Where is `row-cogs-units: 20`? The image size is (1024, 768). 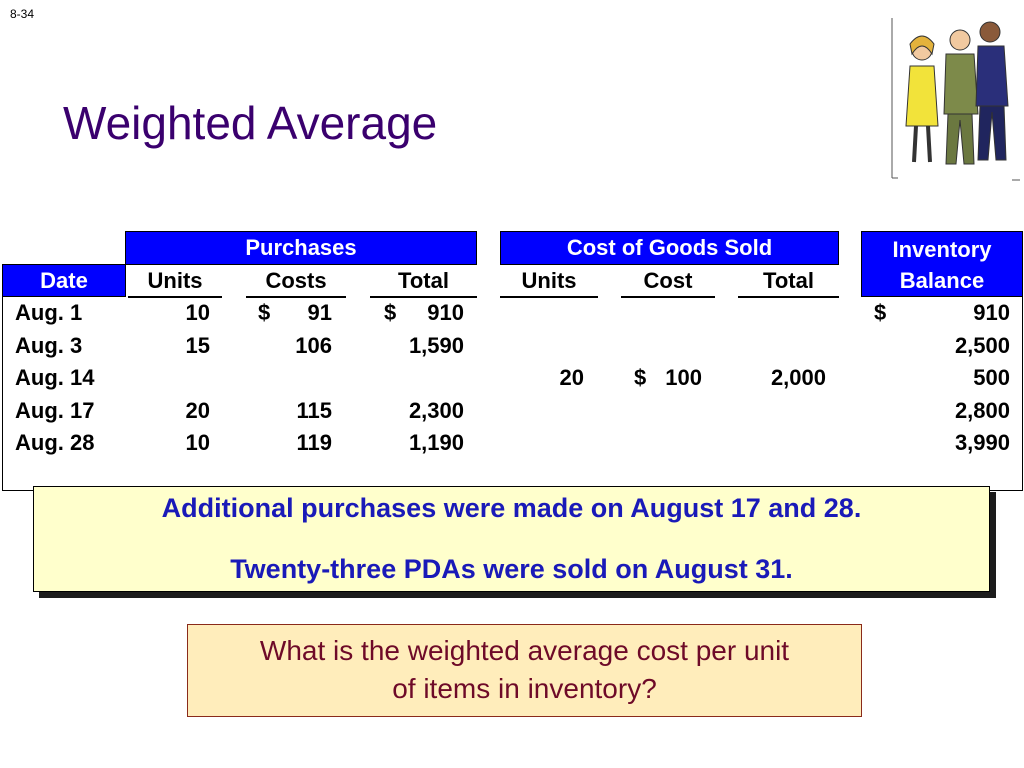 row-cogs-units: 20 is located at coordinates (571, 377).